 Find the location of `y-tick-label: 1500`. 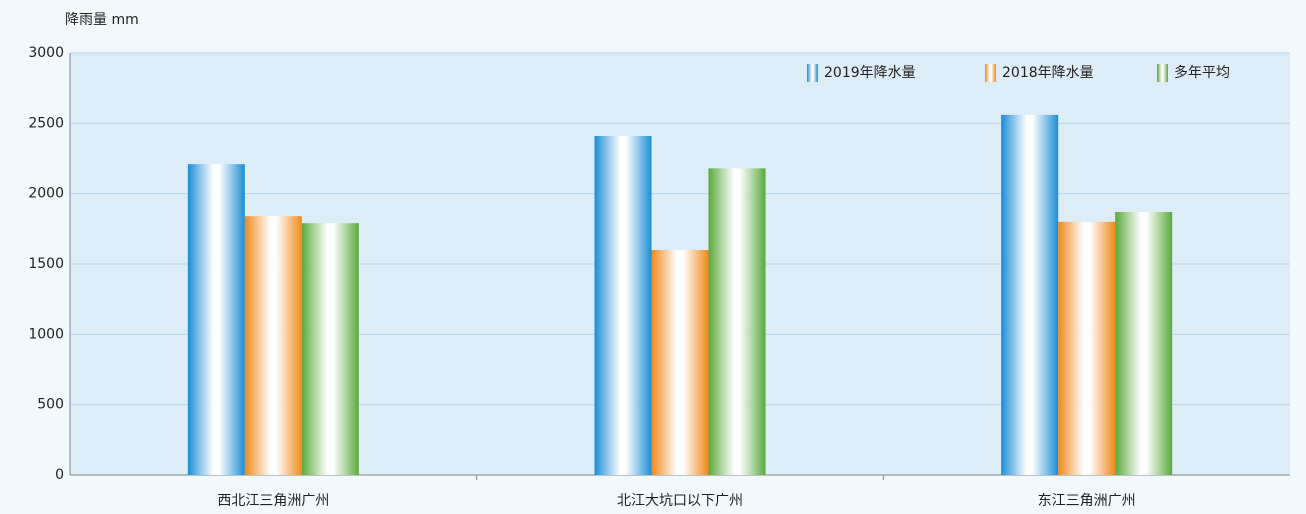

y-tick-label: 1500 is located at coordinates (46, 264).